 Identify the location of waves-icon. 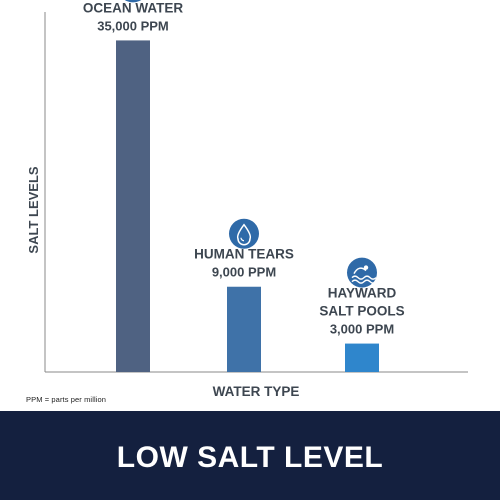
(133, 1).